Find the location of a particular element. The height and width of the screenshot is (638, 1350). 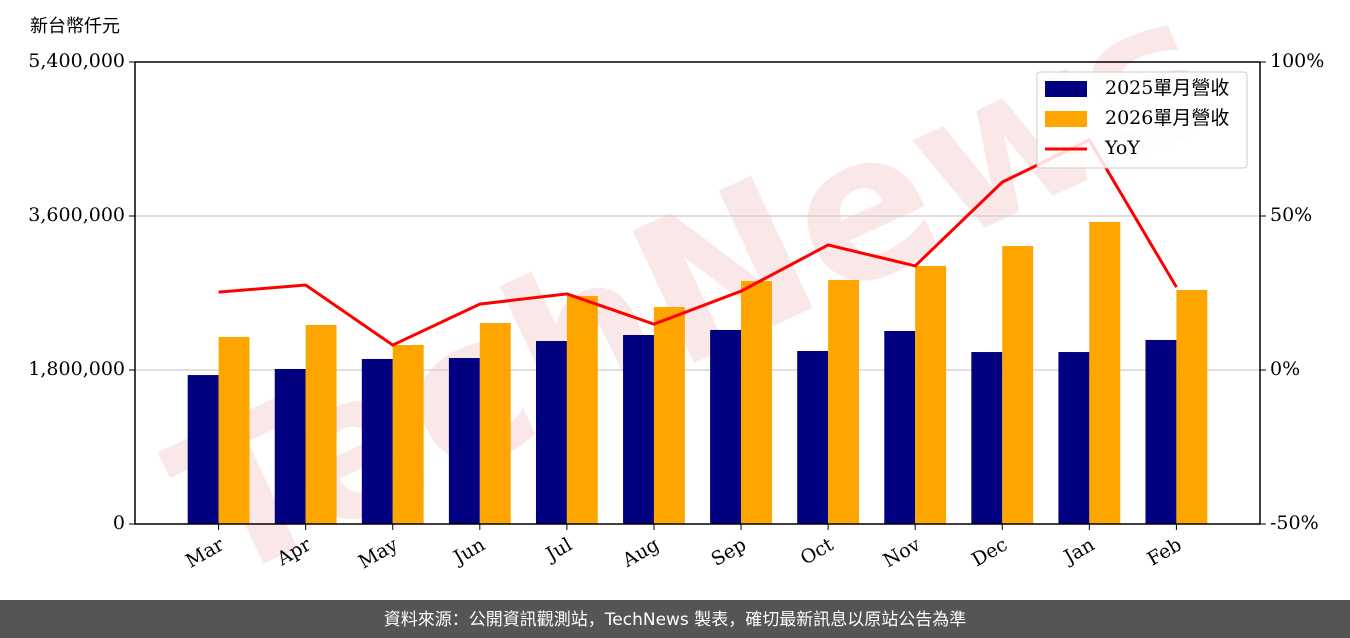

y-axis-label: 新台幣仟元 is located at coordinates (75, 26).